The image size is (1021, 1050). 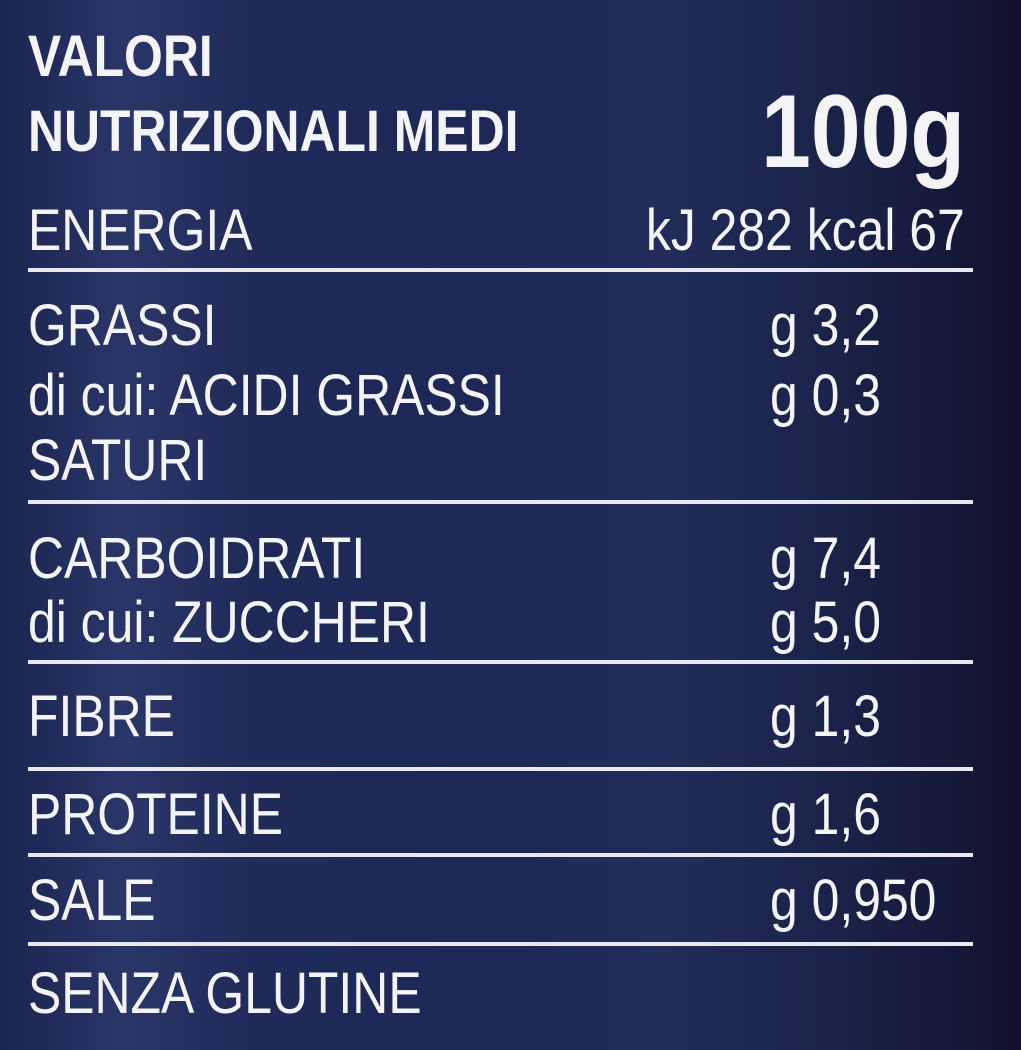 I want to click on row-carboidrati-value: g 7,4, so click(x=825, y=558).